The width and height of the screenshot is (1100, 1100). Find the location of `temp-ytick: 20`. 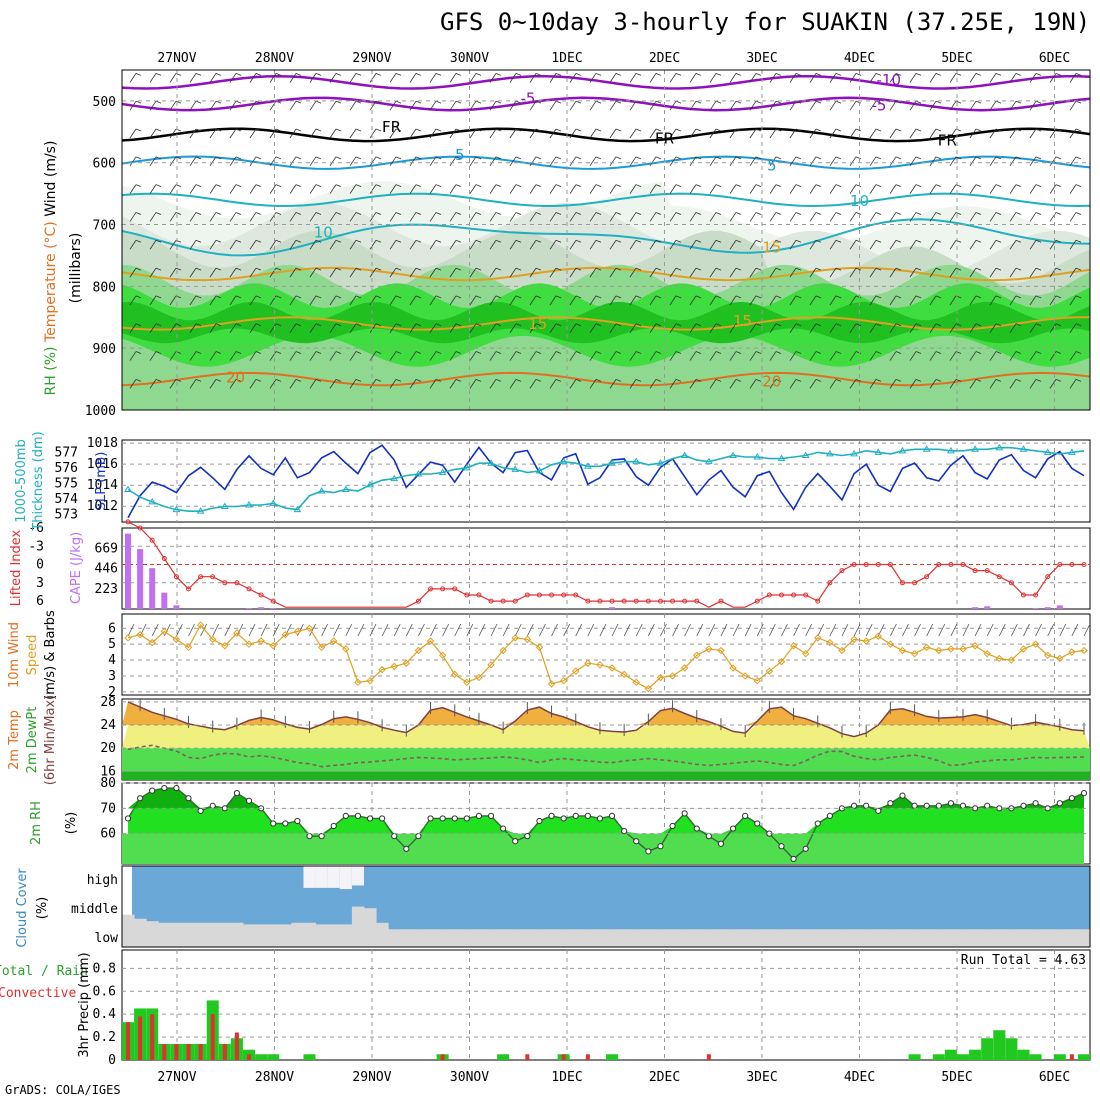

temp-ytick: 20 is located at coordinates (108, 748).